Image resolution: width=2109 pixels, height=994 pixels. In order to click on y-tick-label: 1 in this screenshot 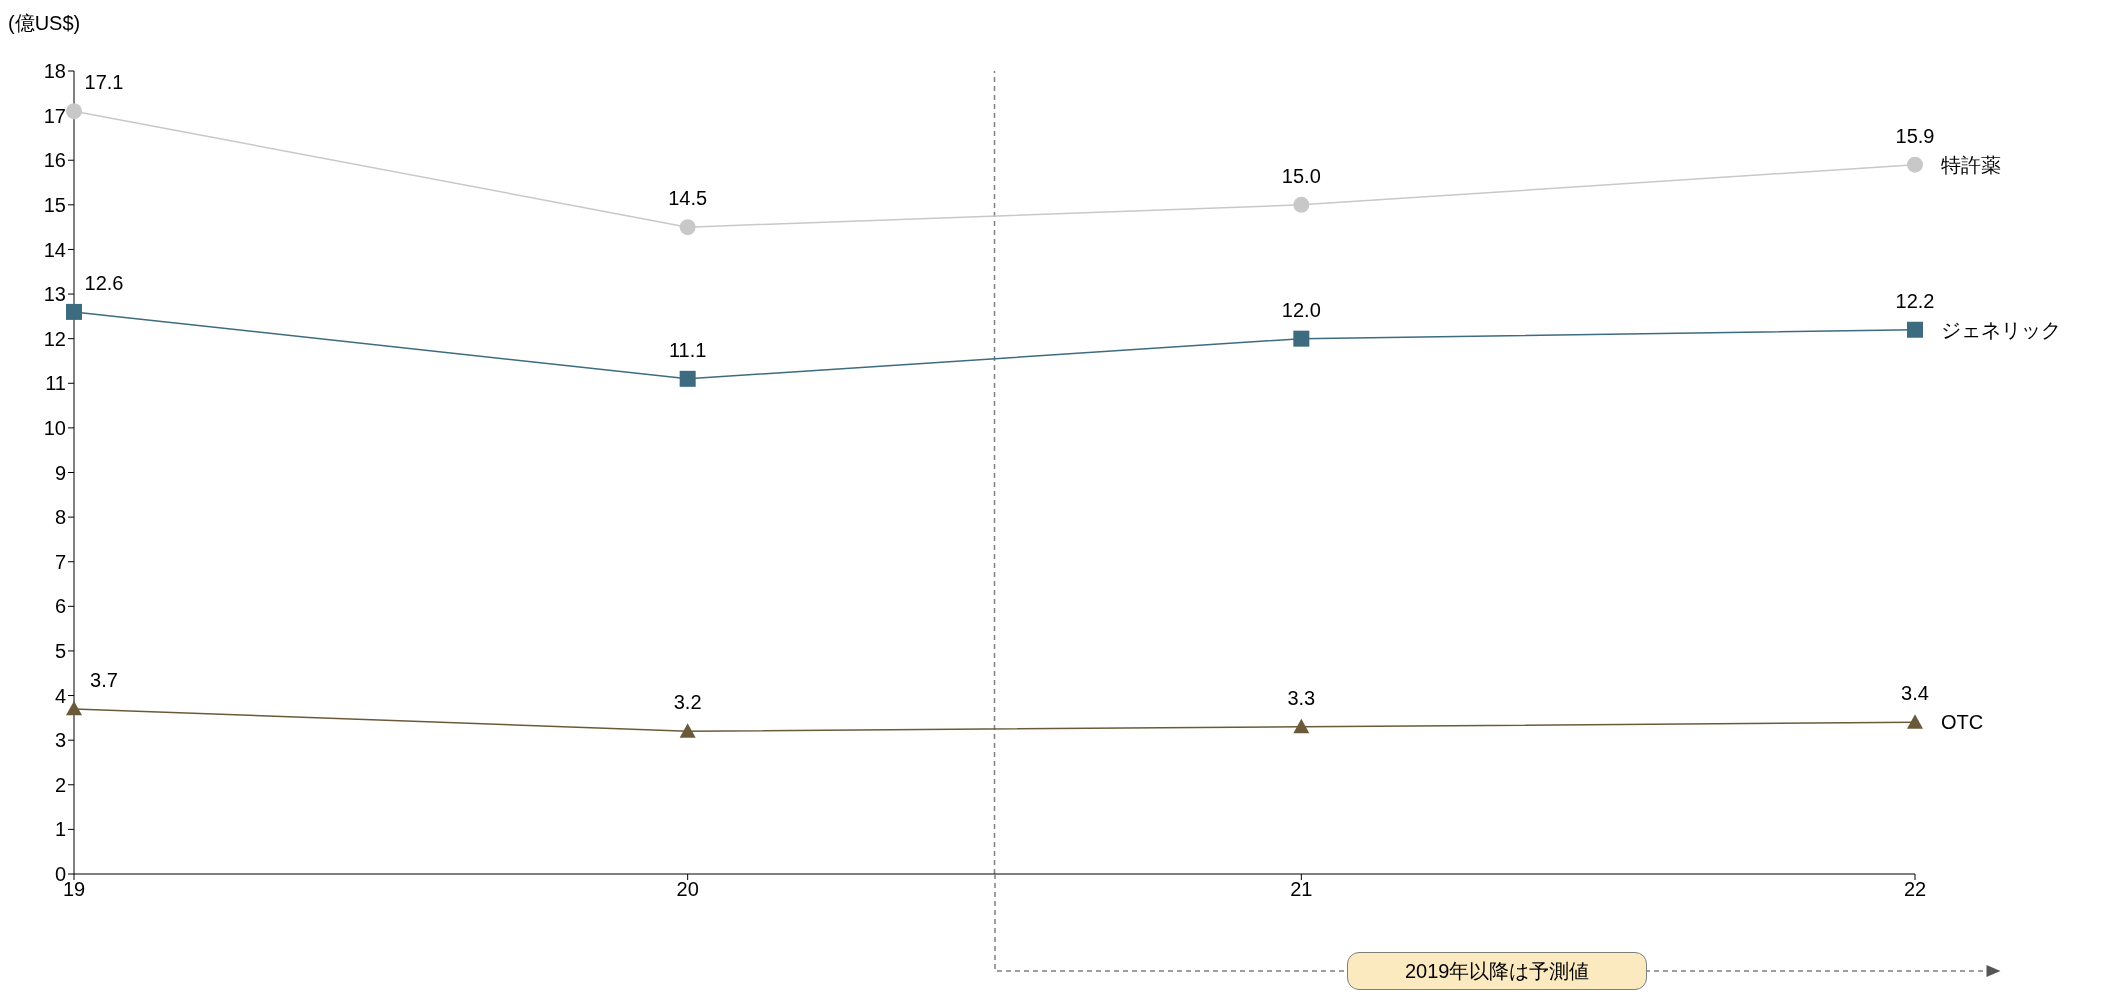, I will do `click(60, 829)`.